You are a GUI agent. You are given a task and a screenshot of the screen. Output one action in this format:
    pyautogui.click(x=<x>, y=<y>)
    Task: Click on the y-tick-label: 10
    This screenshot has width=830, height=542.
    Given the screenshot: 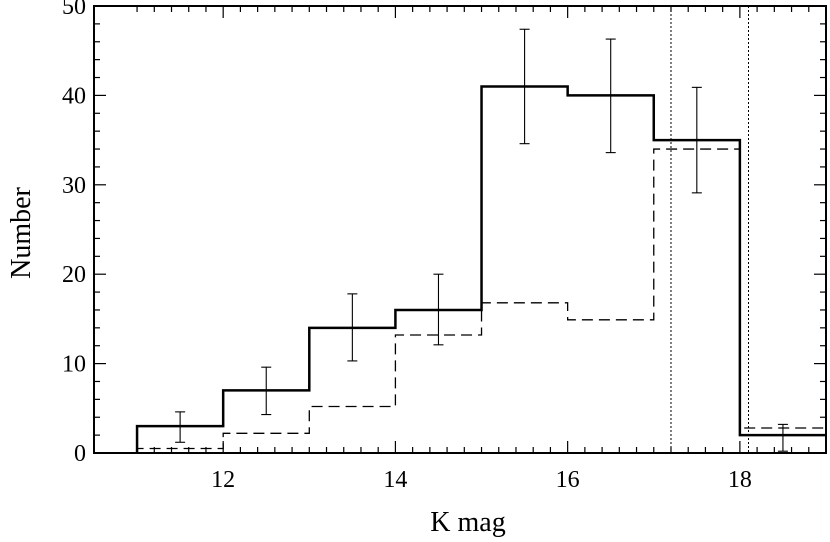 What is the action you would take?
    pyautogui.click(x=74, y=365)
    